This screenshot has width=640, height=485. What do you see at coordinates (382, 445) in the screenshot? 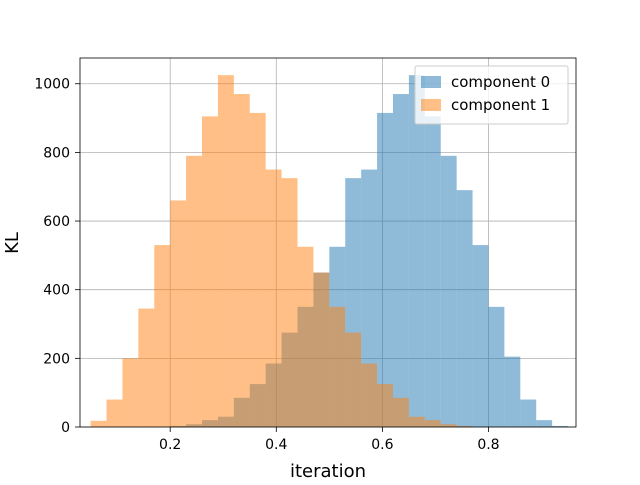
I see `x-tick-label: 0.6` at bounding box center [382, 445].